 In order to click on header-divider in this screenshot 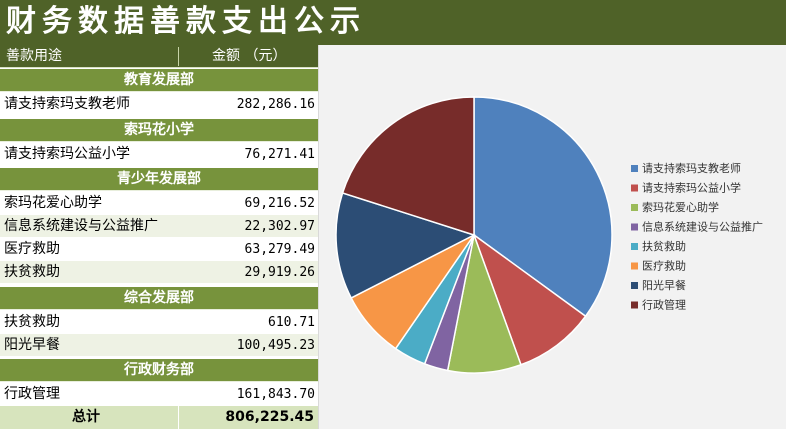, I will do `click(178, 56)`.